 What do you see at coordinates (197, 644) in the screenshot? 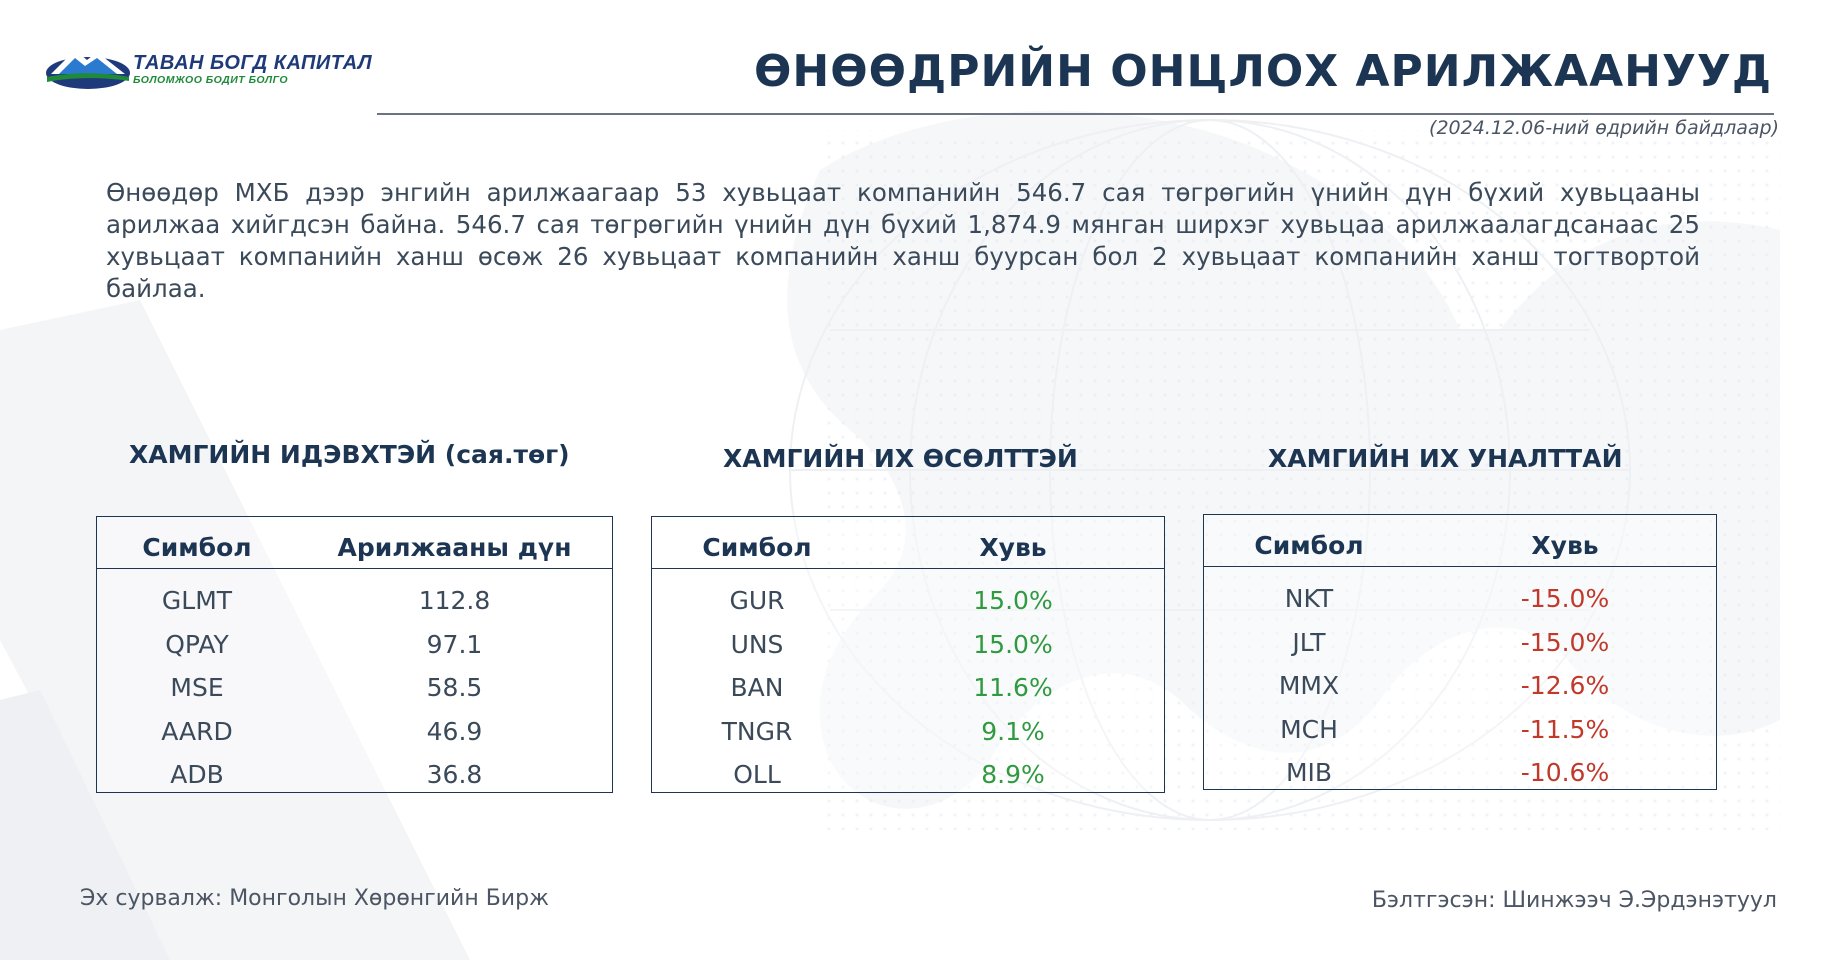
I see `symbol-cell: QPAY` at bounding box center [197, 644].